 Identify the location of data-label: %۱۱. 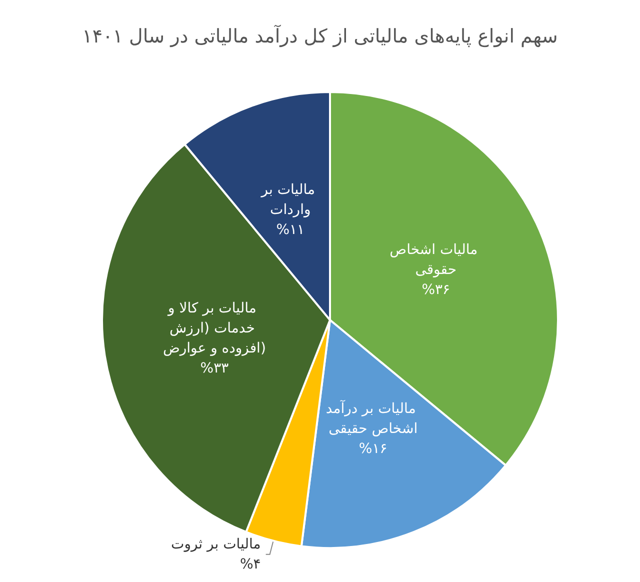
(290, 230).